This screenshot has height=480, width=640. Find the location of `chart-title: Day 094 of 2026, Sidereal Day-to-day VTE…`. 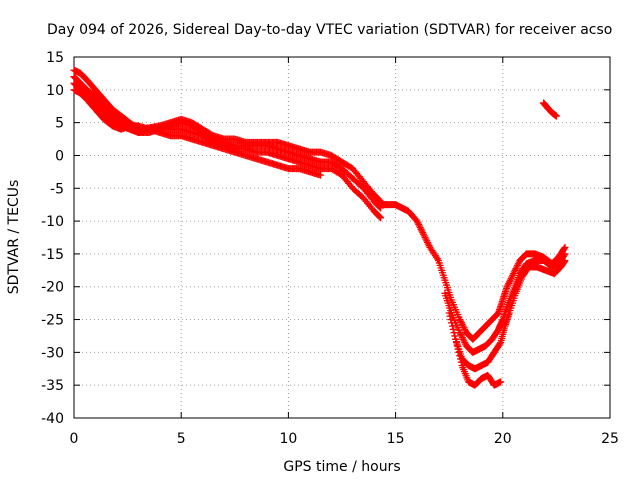

chart-title: Day 094 of 2026, Sidereal Day-to-day VTE… is located at coordinates (329, 30).